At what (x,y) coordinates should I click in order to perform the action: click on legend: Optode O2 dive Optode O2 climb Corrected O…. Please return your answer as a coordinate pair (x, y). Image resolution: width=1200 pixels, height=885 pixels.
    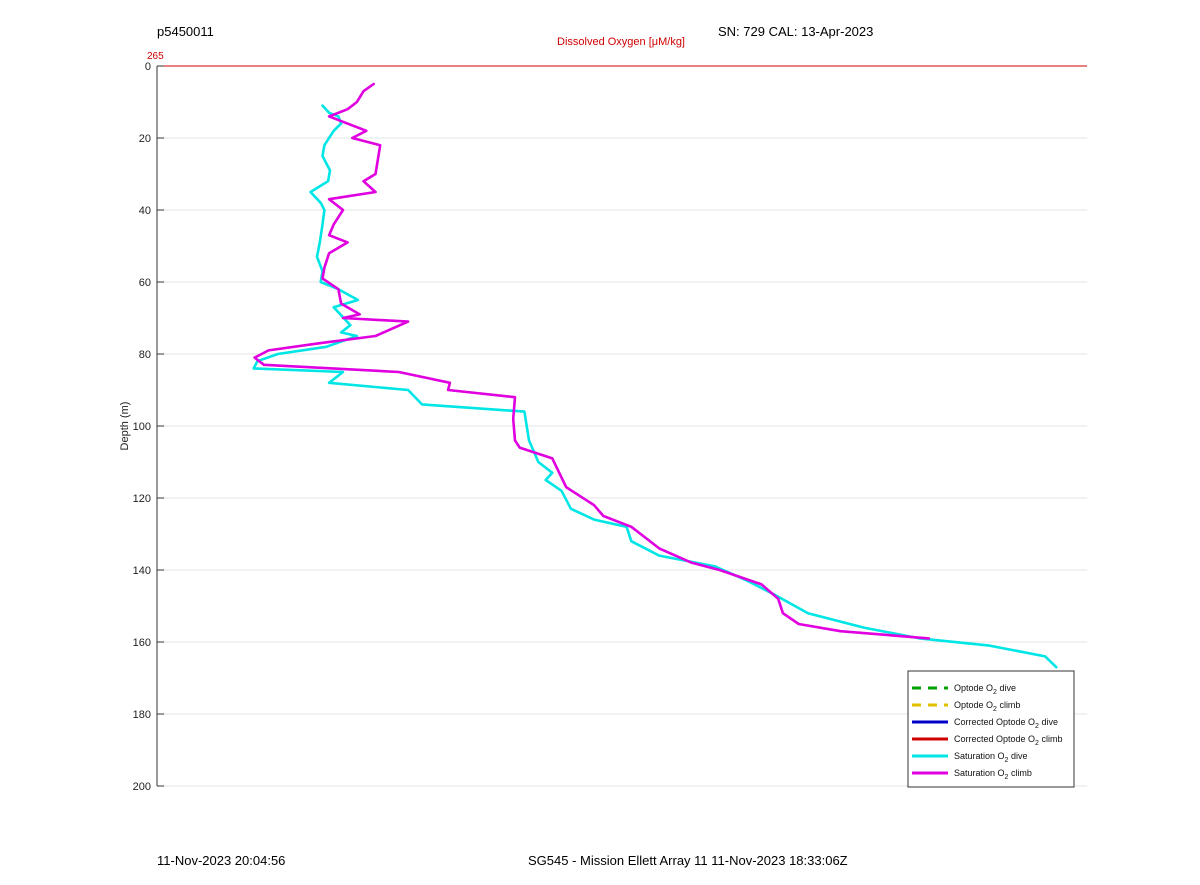
    Looking at the image, I should click on (991, 729).